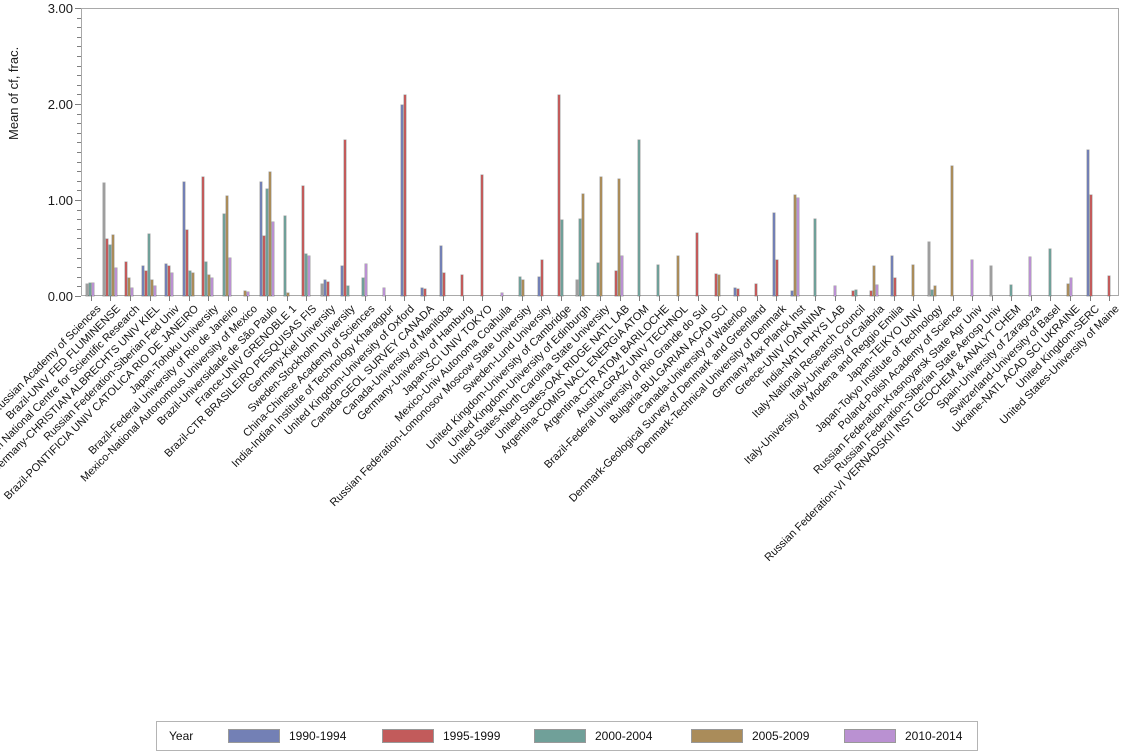  What do you see at coordinates (60, 200) in the screenshot?
I see `y-tick-label: 1.00` at bounding box center [60, 200].